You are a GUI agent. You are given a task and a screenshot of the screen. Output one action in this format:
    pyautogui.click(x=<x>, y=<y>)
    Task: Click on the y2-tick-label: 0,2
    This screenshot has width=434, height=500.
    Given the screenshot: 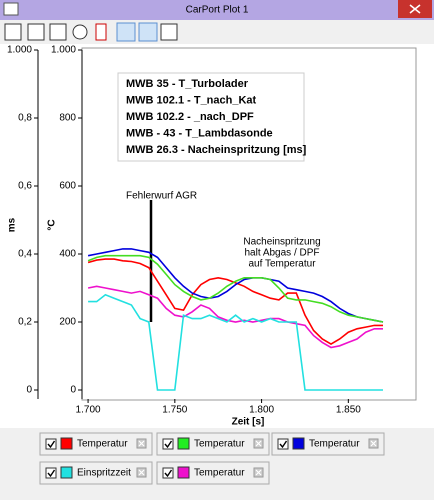 What is the action you would take?
    pyautogui.click(x=25, y=322)
    